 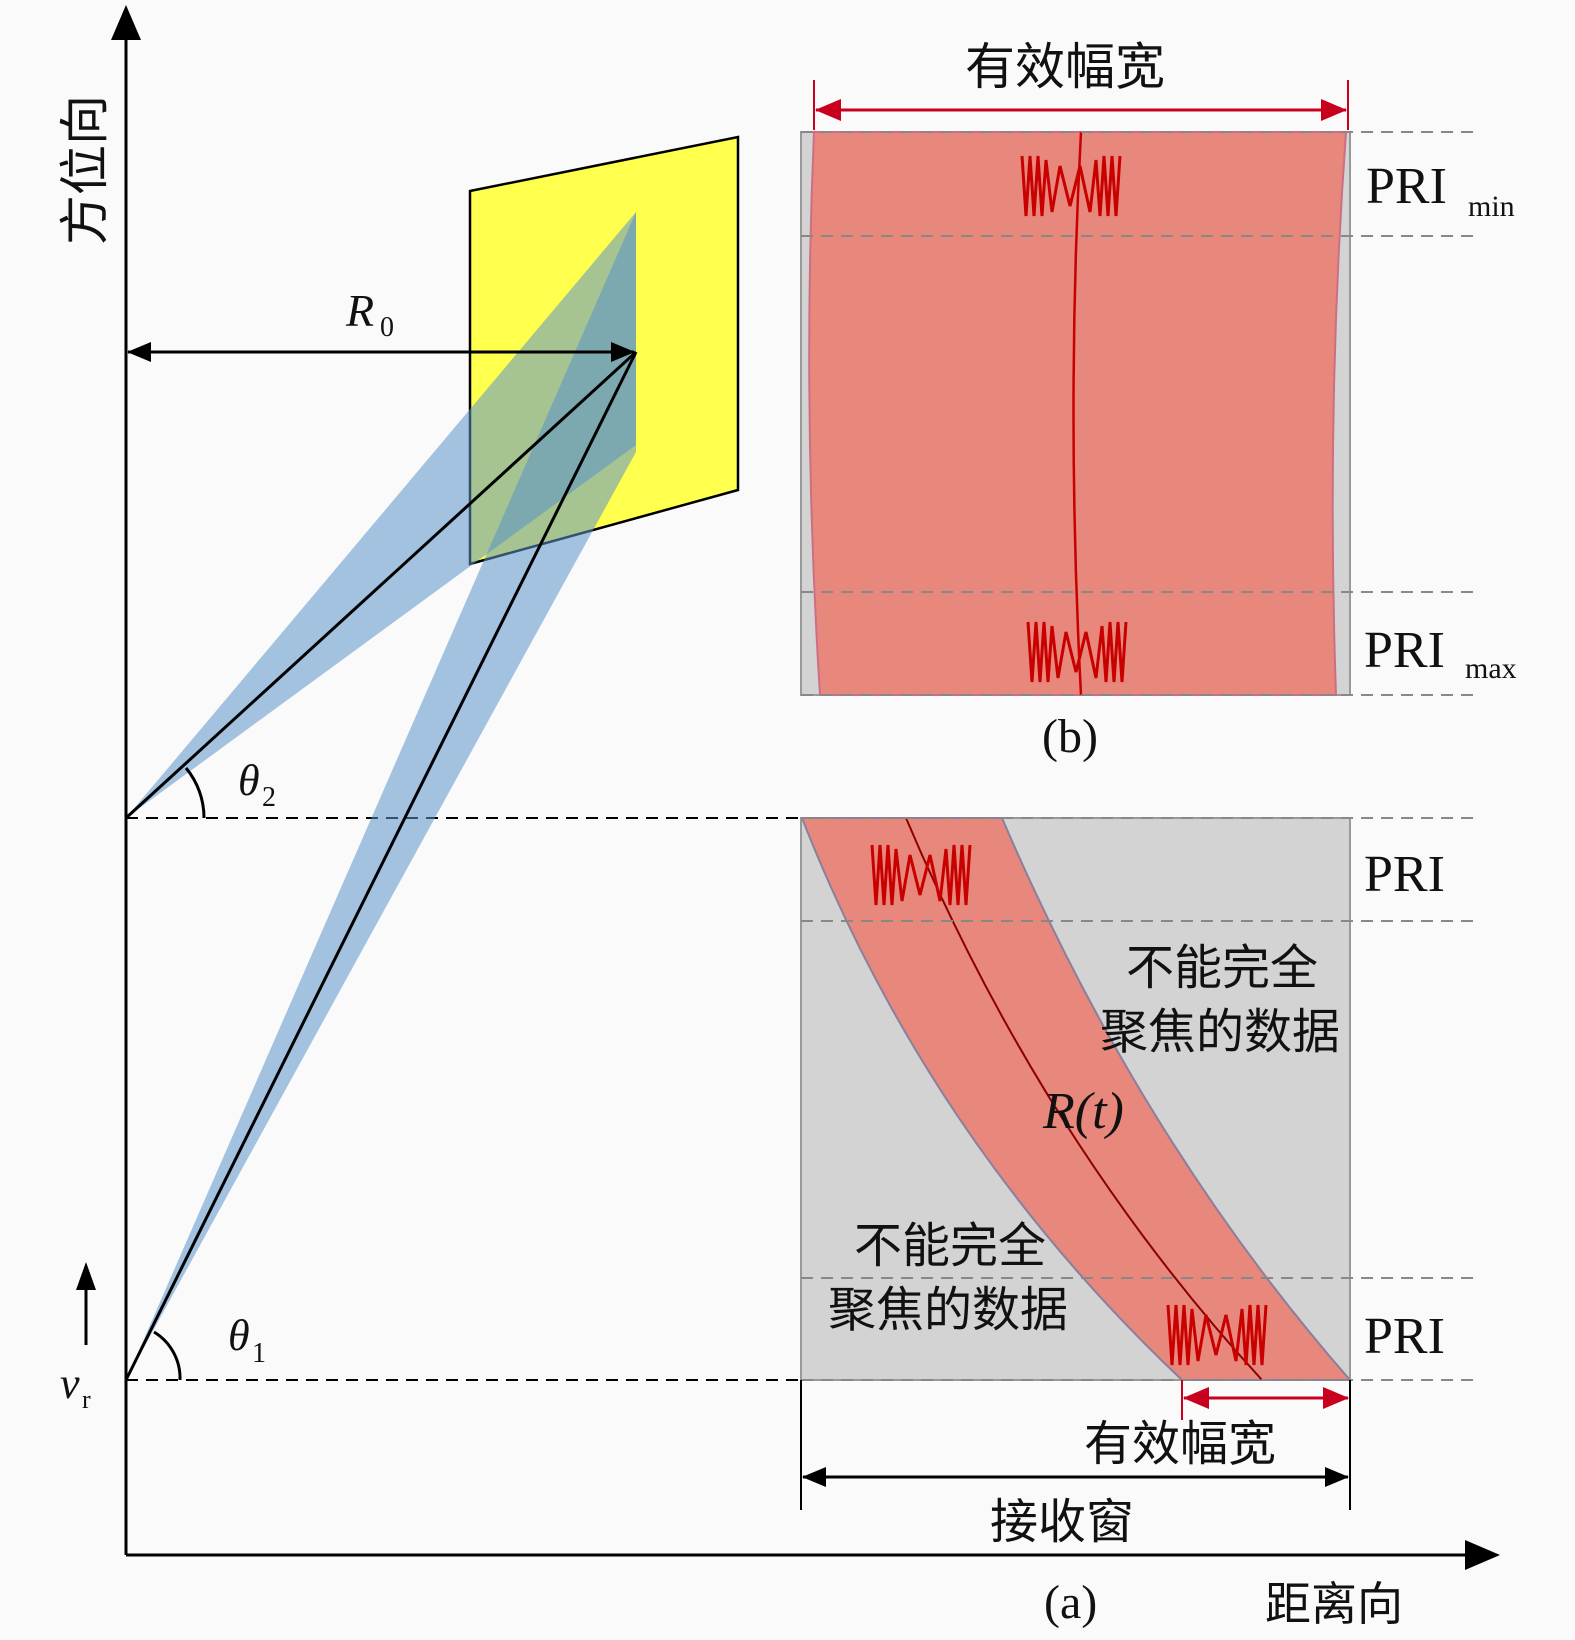 I want to click on panel-a-caption: (a), so click(x=1070, y=1602).